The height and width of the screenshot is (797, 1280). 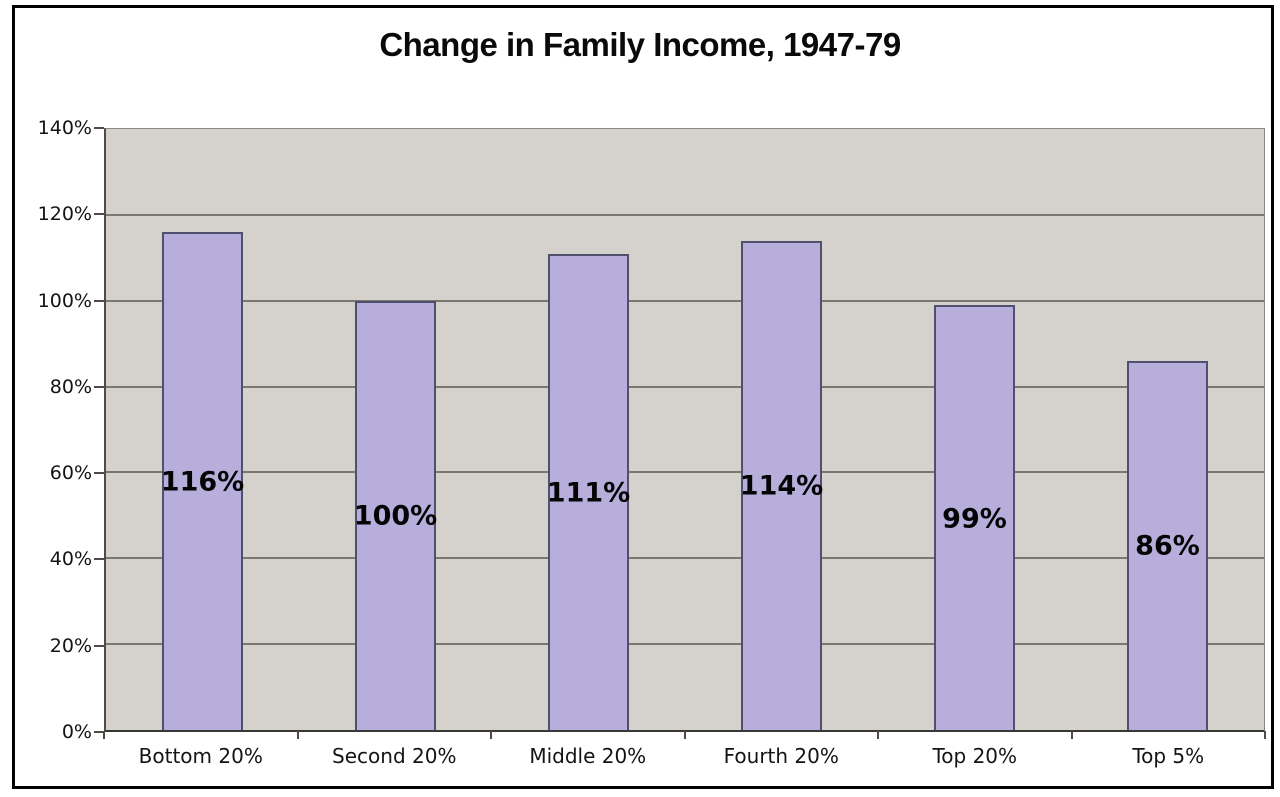 I want to click on bar: 116%, so click(x=202, y=481).